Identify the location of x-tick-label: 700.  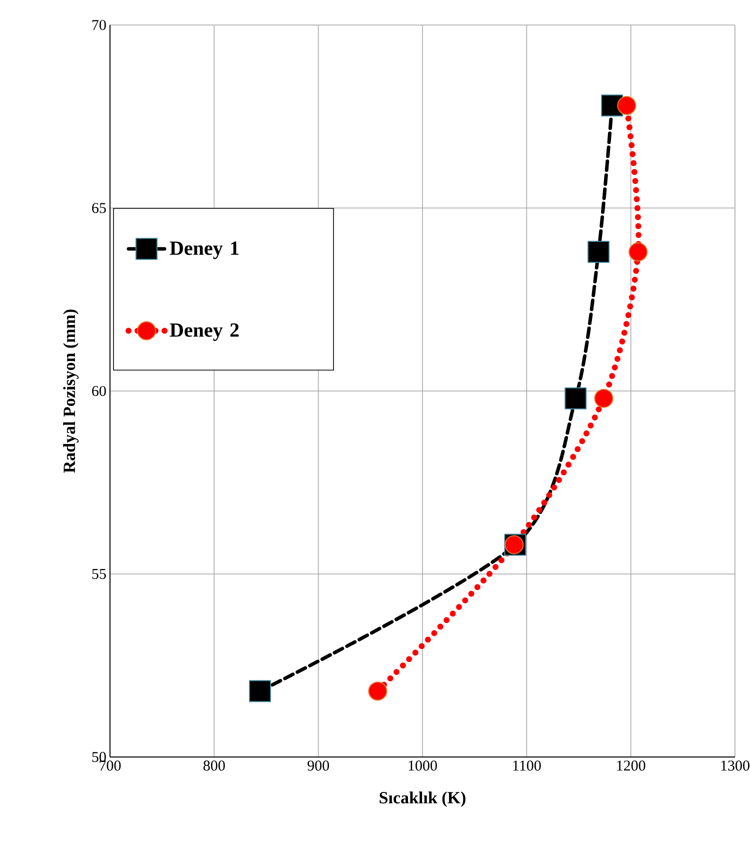
(110, 765).